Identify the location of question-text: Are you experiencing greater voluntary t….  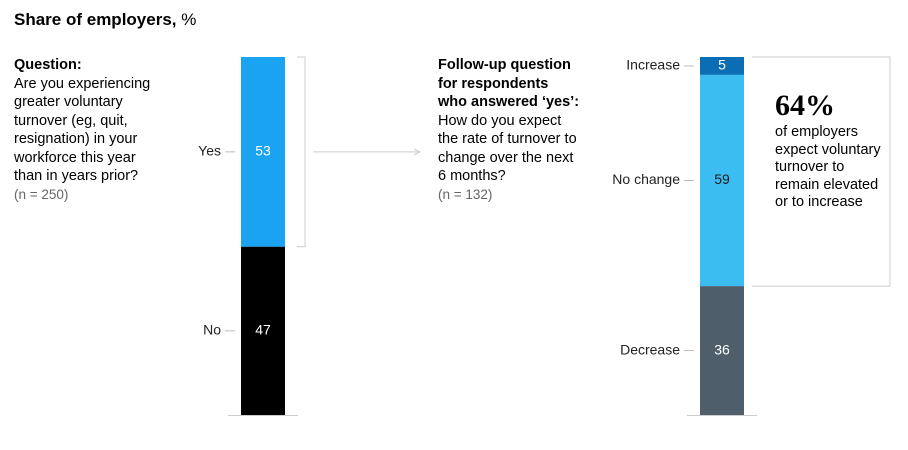
(82, 130).